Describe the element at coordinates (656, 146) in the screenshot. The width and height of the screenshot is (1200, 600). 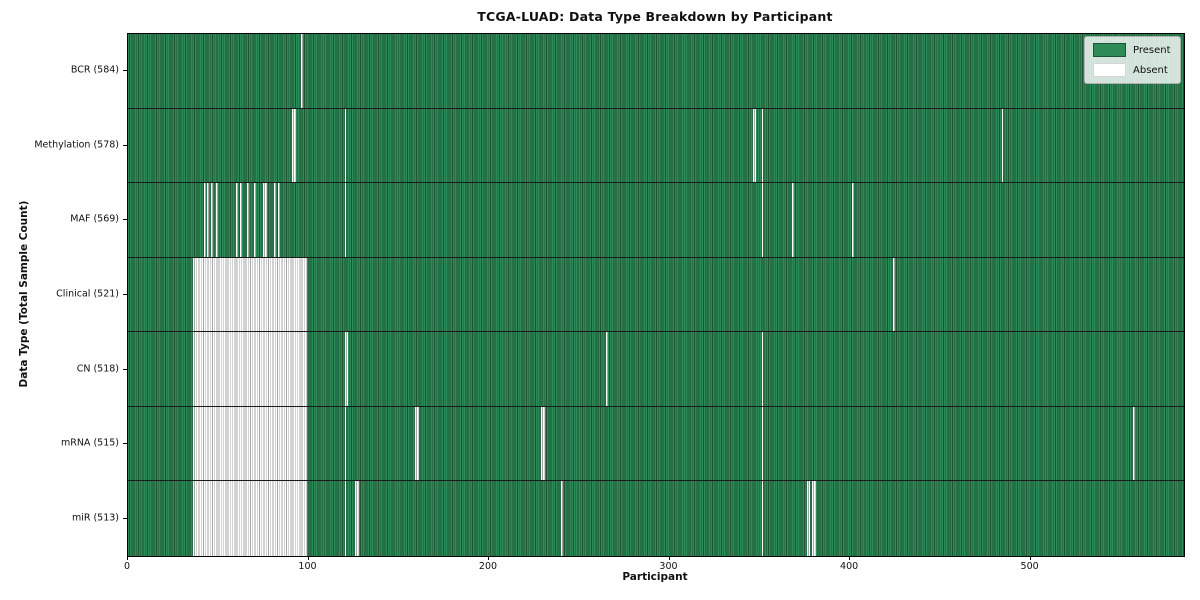
I see `heatmap-row-methylation` at that location.